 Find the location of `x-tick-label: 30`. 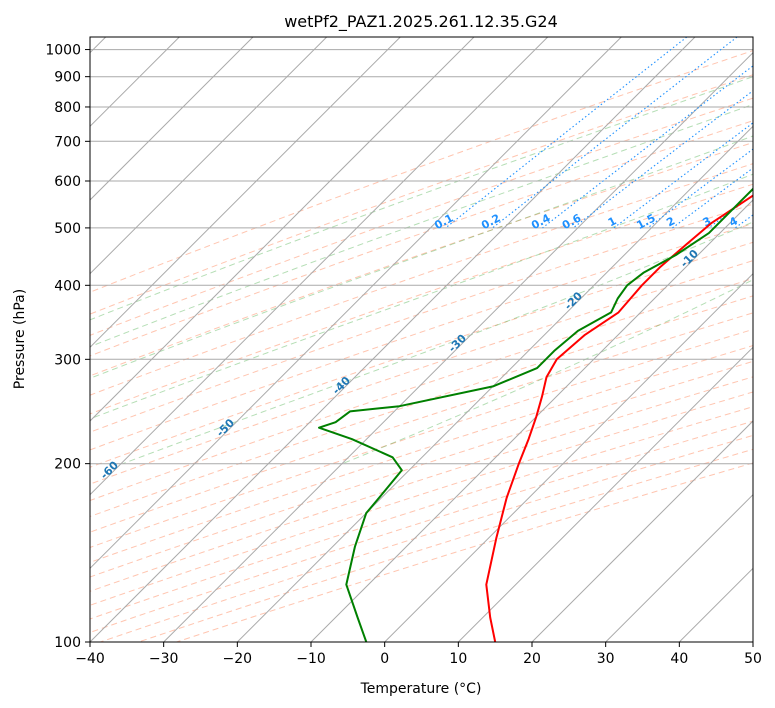

x-tick-label: 30 is located at coordinates (606, 659).